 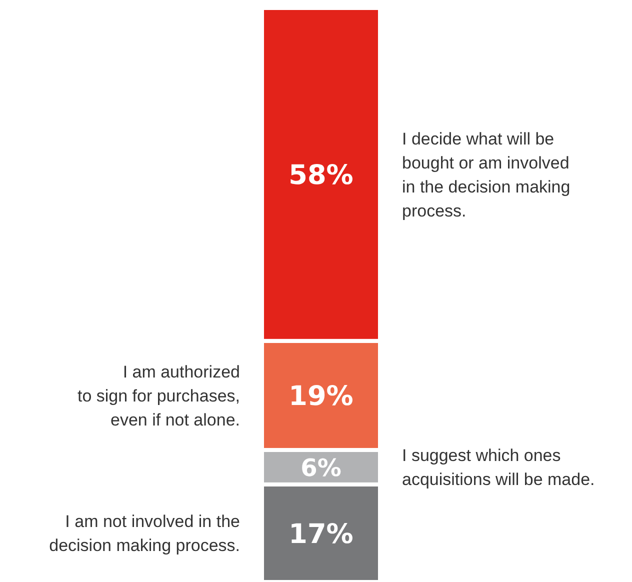 What do you see at coordinates (486, 174) in the screenshot?
I see `series-label: I decide what will be bought or am involved in the decision making process.` at bounding box center [486, 174].